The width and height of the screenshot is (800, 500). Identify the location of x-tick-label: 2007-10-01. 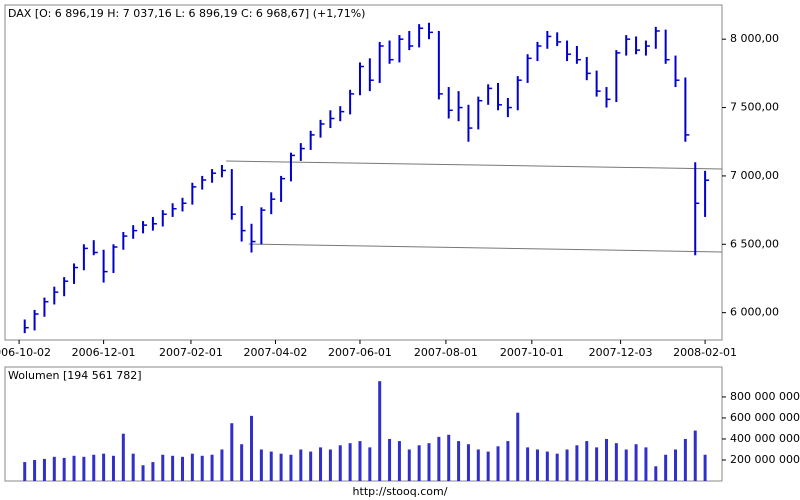
(532, 352).